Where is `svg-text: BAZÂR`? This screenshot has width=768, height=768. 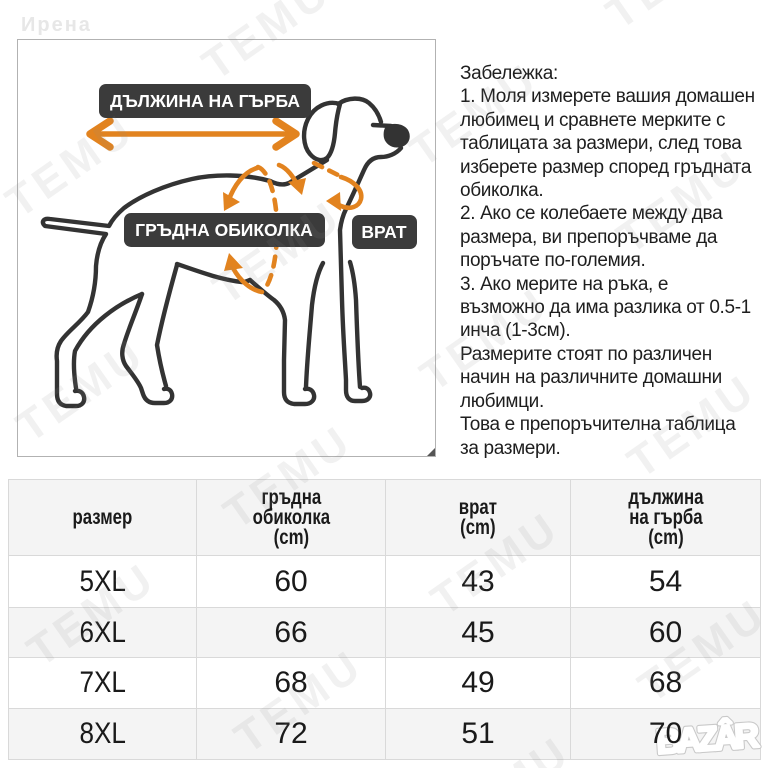
svg-text: BAZÂR is located at coordinates (707, 739).